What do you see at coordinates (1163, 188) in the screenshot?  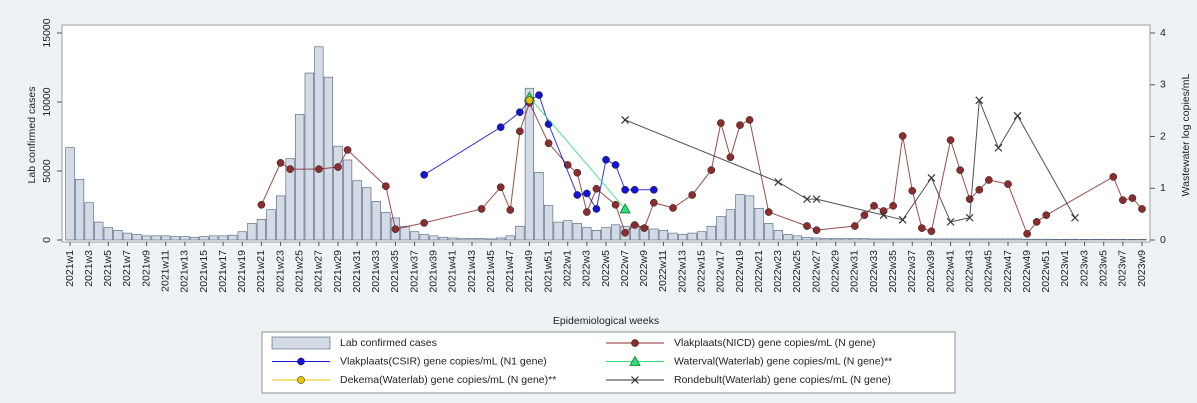 I see `y2-tick-label: 1` at bounding box center [1163, 188].